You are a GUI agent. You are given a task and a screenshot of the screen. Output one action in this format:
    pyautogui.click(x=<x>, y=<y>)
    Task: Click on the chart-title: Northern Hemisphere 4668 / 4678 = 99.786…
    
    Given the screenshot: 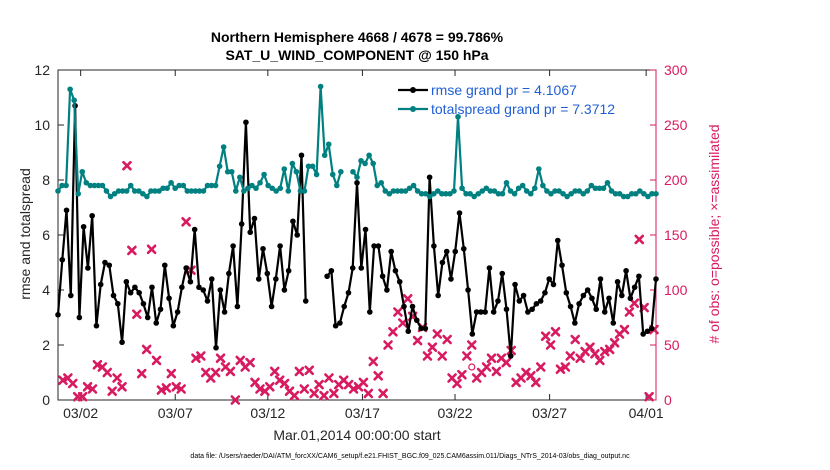 What is the action you would take?
    pyautogui.click(x=357, y=37)
    